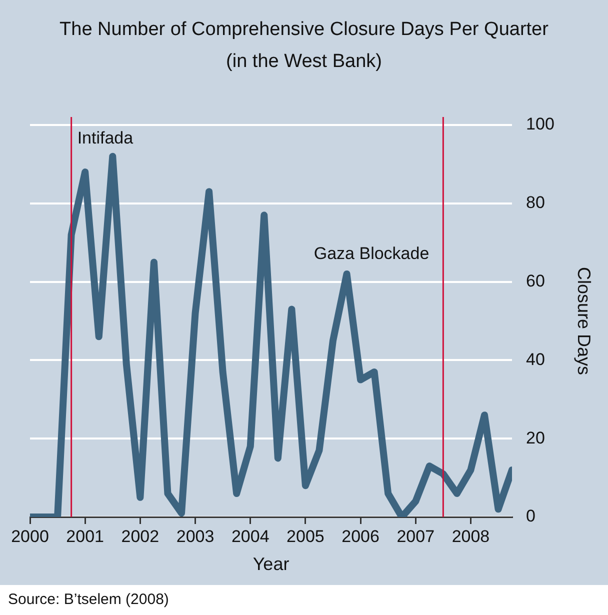  Describe the element at coordinates (105, 138) in the screenshot. I see `ref-line-label: Intifada` at that location.